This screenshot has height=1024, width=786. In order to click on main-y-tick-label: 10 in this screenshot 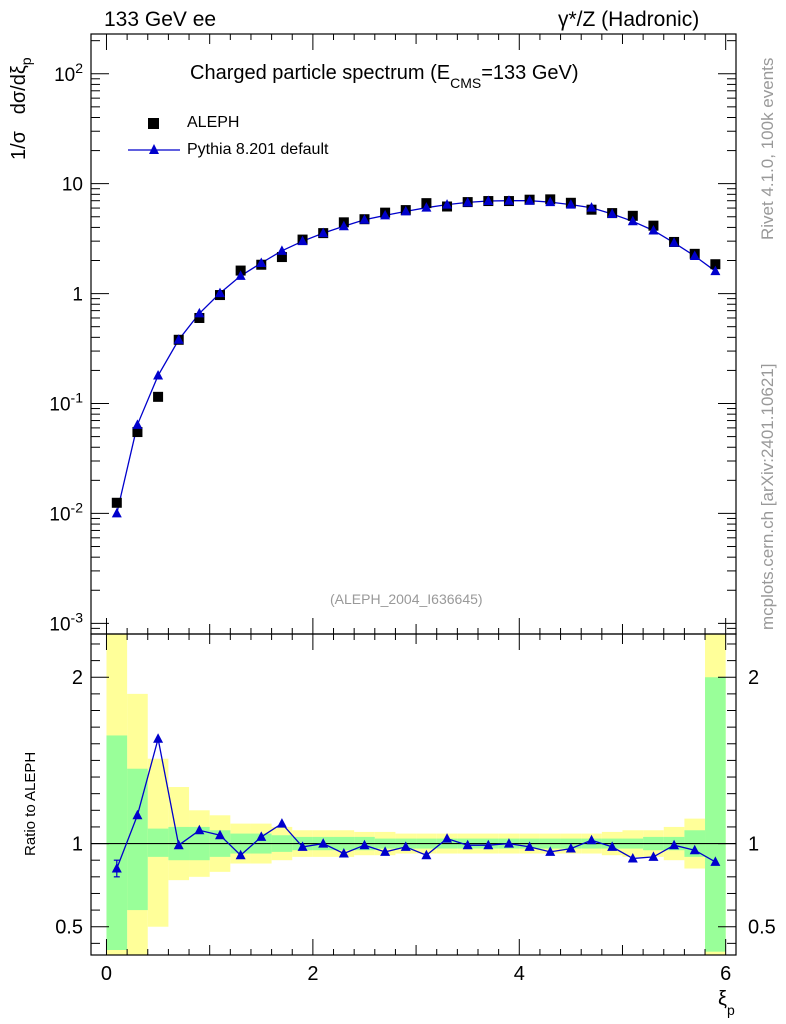, I will do `click(72, 185)`.